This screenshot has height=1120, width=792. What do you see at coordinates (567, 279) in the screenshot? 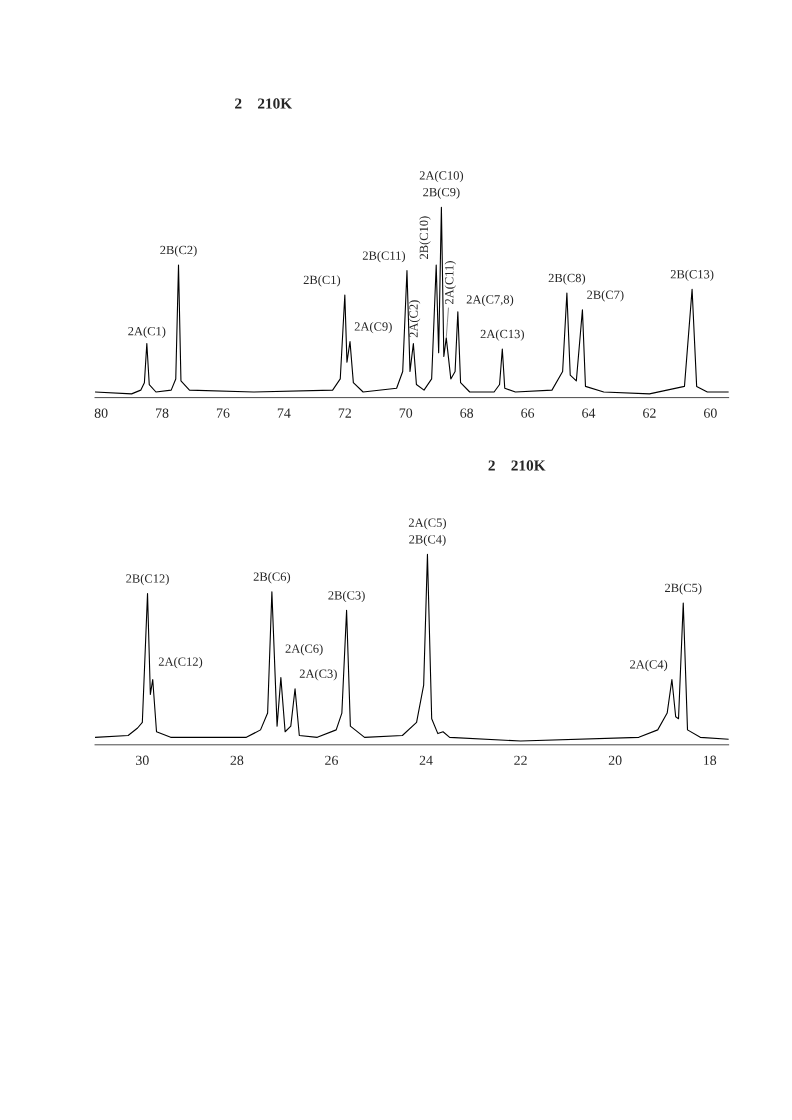
I see `annotation: 2B(C8)` at bounding box center [567, 279].